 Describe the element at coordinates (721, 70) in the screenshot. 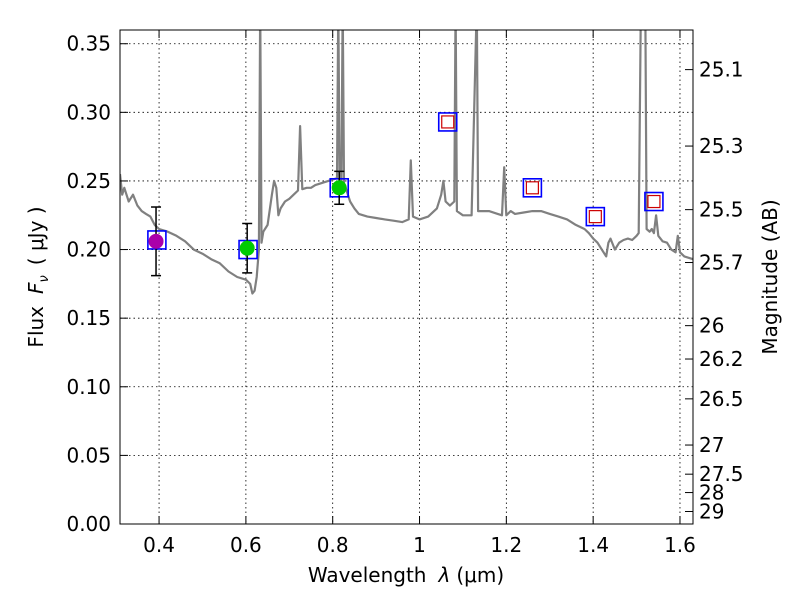

I see `y2-tick-label: 25.1` at that location.